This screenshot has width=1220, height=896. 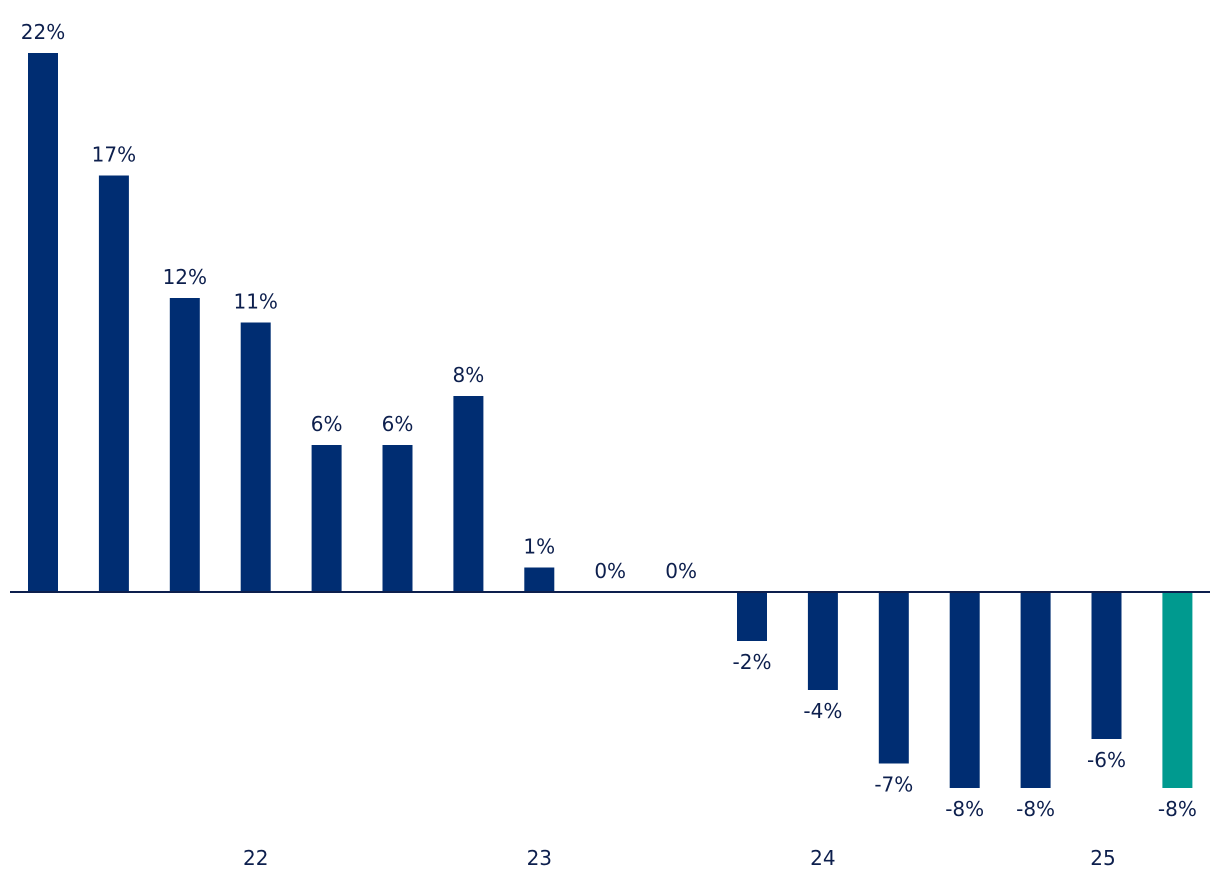 What do you see at coordinates (752, 662) in the screenshot?
I see `data-label-10: -2%` at bounding box center [752, 662].